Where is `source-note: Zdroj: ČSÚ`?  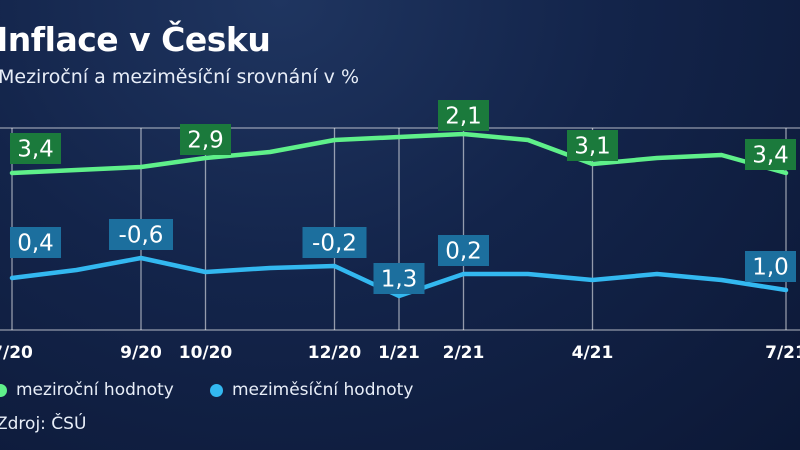 source-note: Zdroj: ČSÚ is located at coordinates (43, 424).